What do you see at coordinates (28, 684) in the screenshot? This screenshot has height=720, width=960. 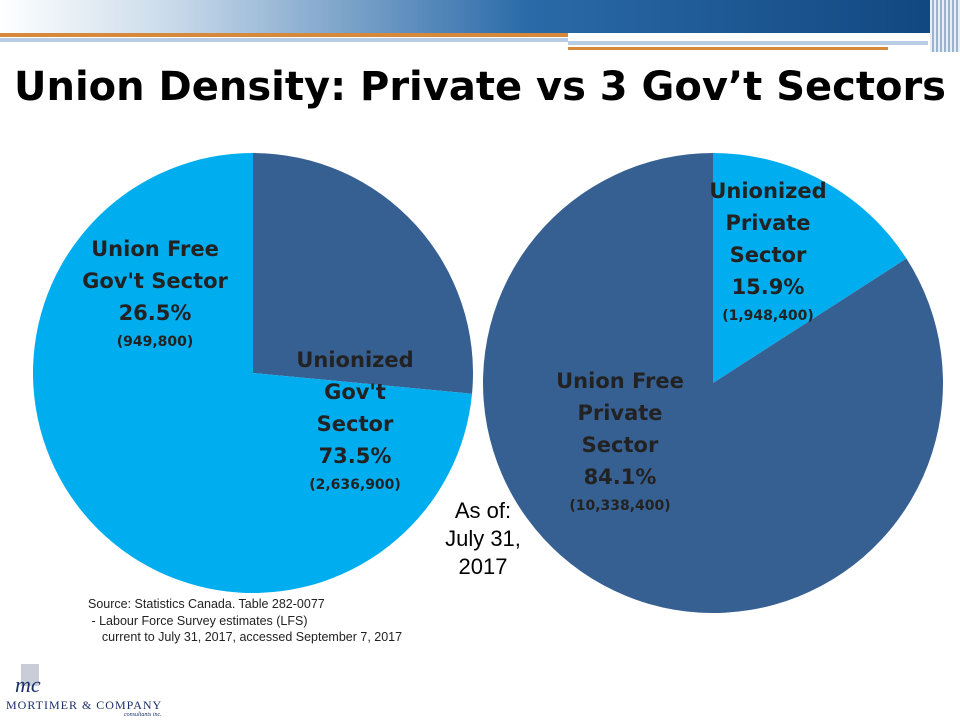 I see `logo-mark-text: mc` at bounding box center [28, 684].